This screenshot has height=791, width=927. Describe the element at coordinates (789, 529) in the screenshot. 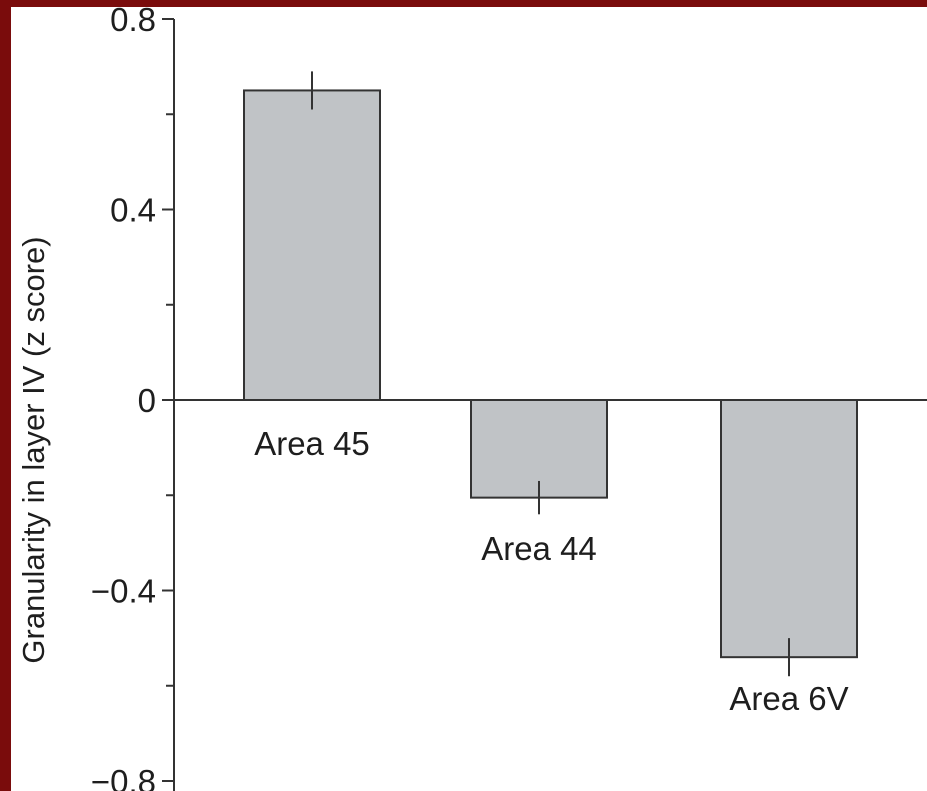

I see `bar-area-6v` at that location.